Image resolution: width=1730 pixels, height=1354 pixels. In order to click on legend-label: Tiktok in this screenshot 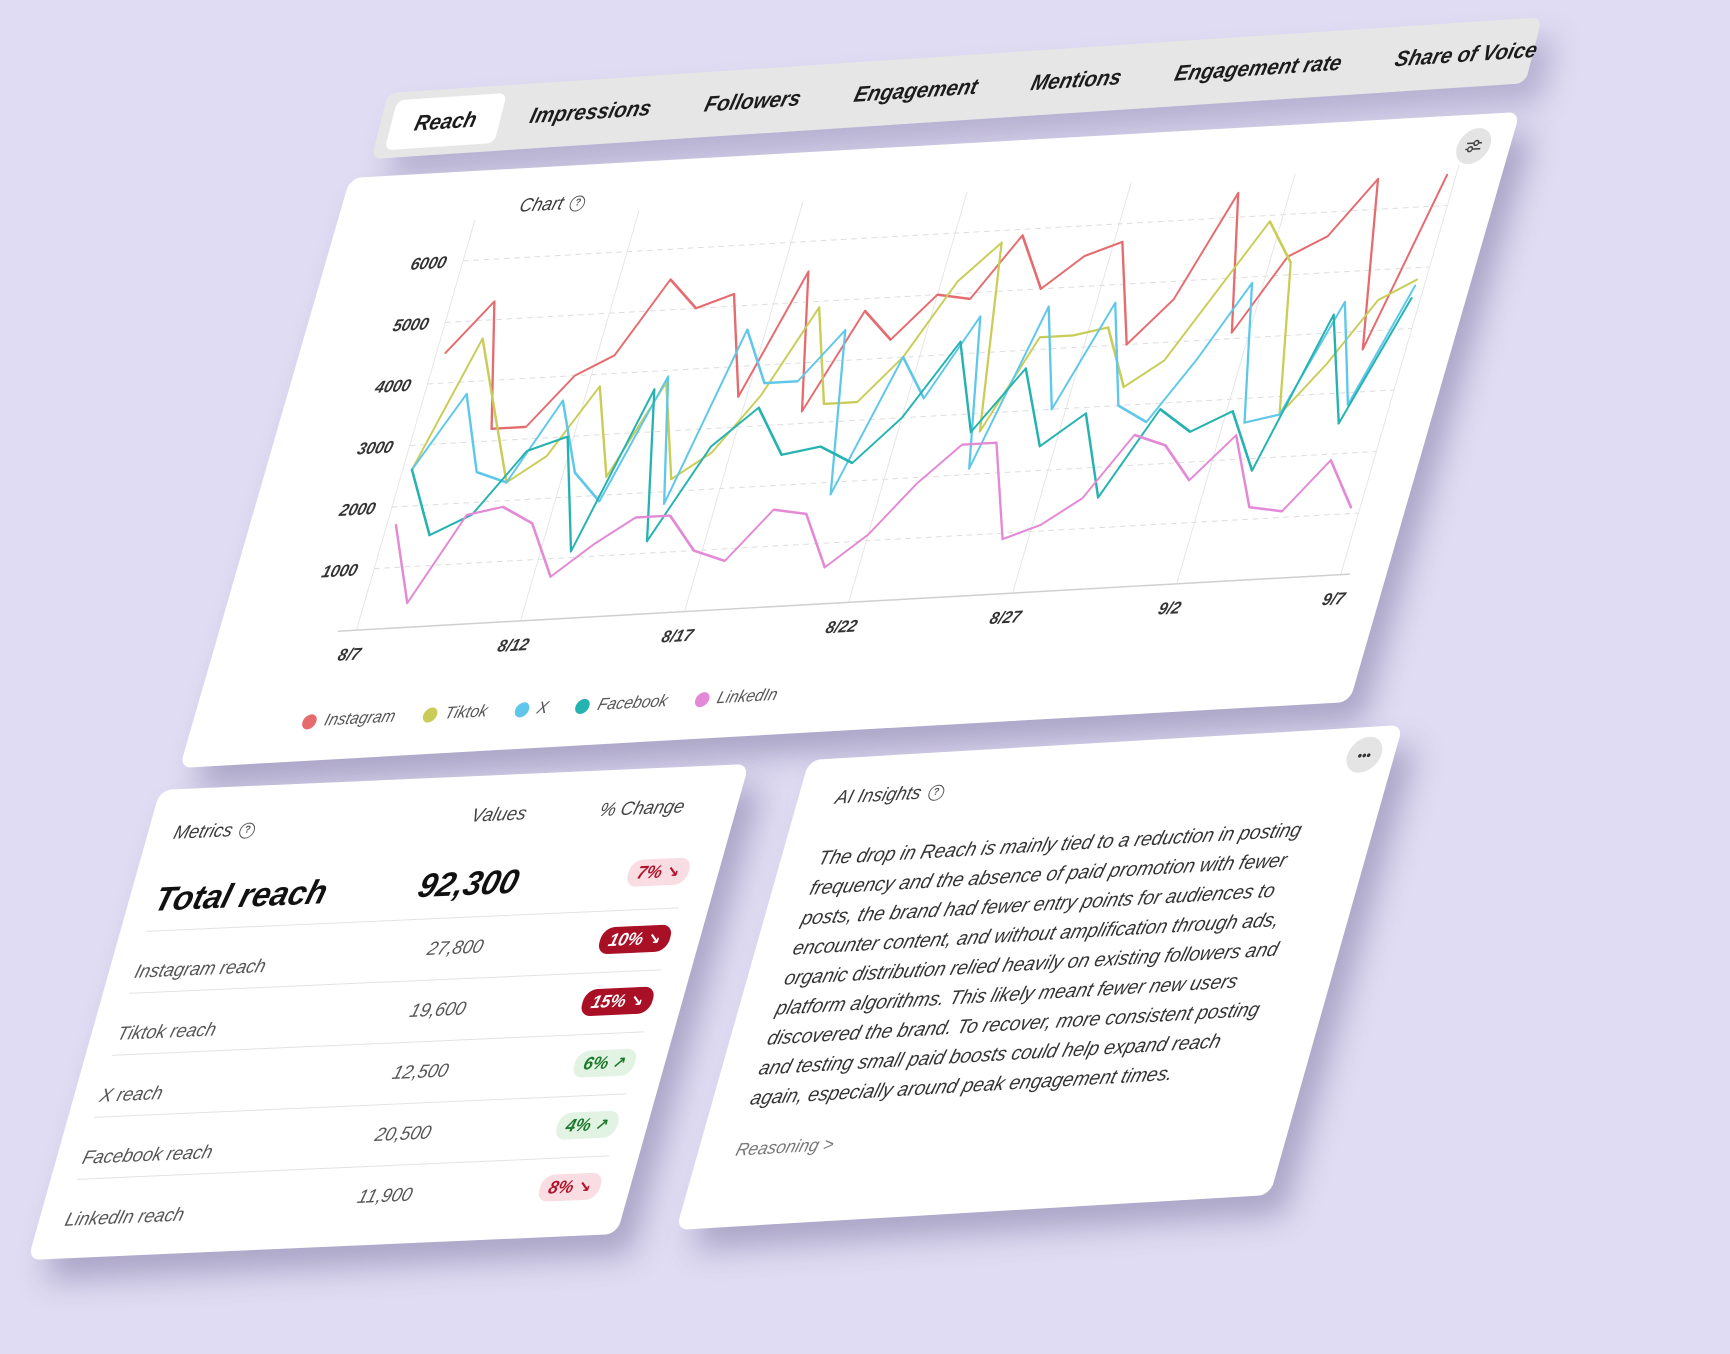, I will do `click(466, 712)`.